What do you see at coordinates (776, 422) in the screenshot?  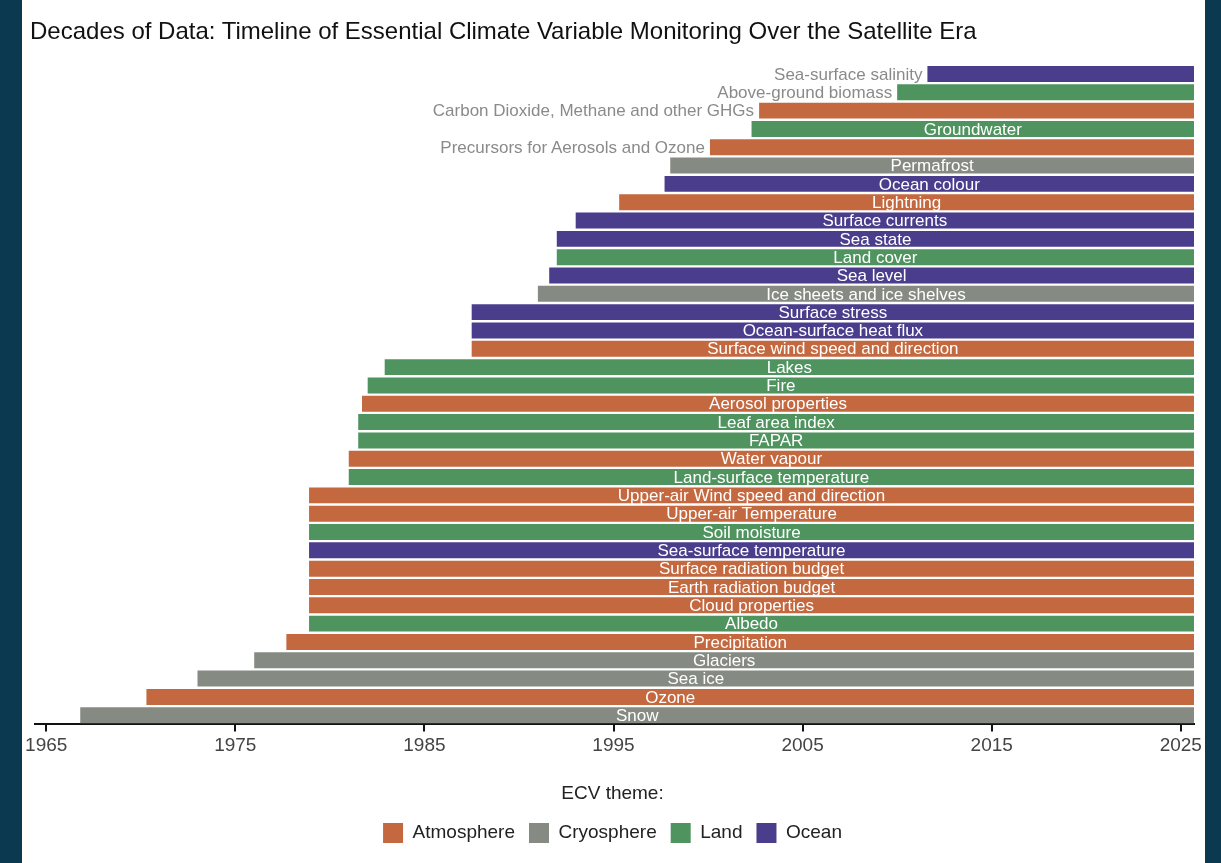 I see `y-tick-label: Leaf area index` at bounding box center [776, 422].